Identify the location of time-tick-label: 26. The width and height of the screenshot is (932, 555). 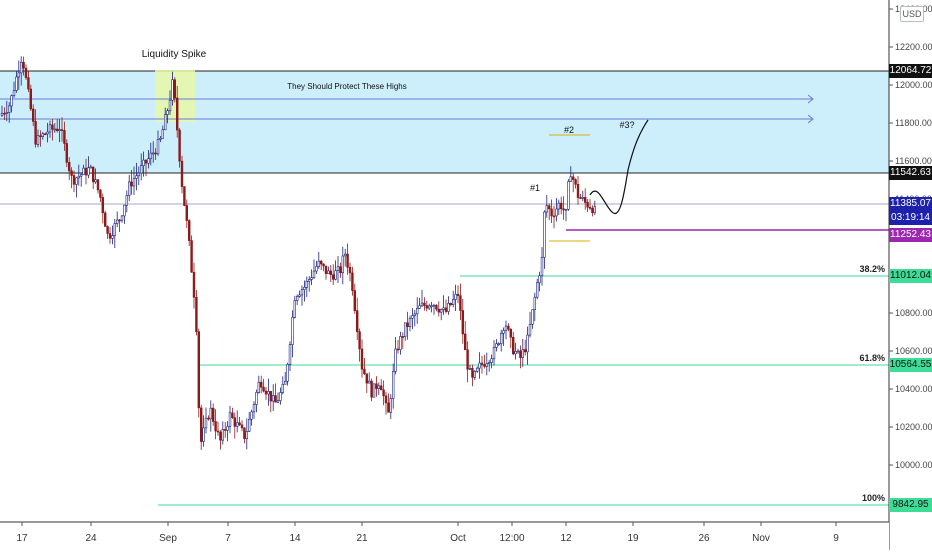
(704, 538).